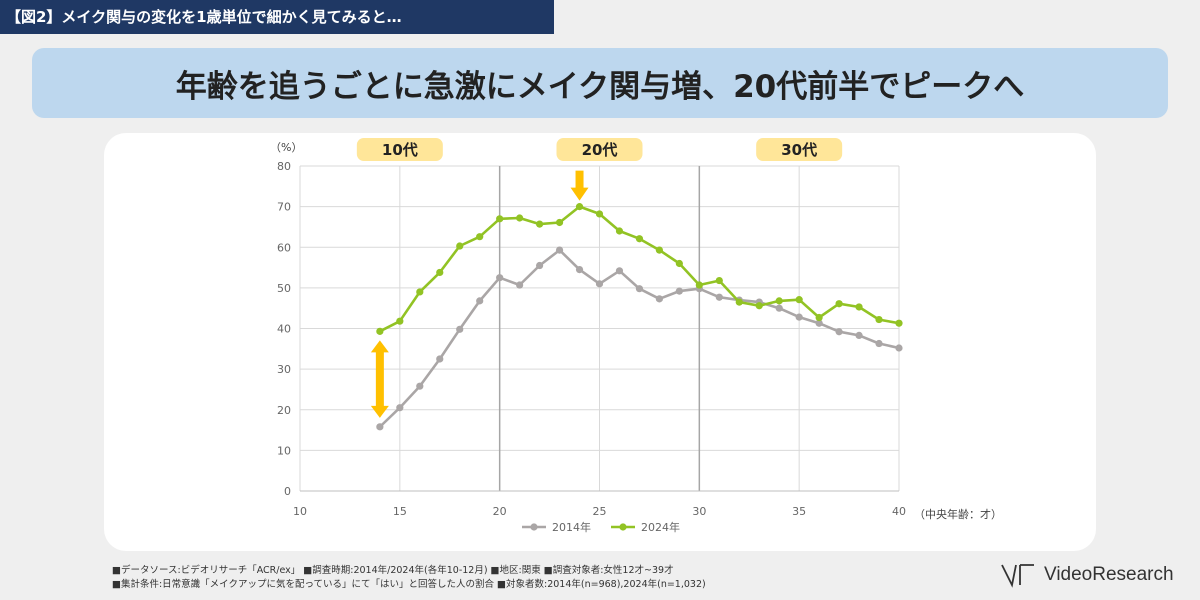  I want to click on increase-arrow-head-down, so click(379, 411).